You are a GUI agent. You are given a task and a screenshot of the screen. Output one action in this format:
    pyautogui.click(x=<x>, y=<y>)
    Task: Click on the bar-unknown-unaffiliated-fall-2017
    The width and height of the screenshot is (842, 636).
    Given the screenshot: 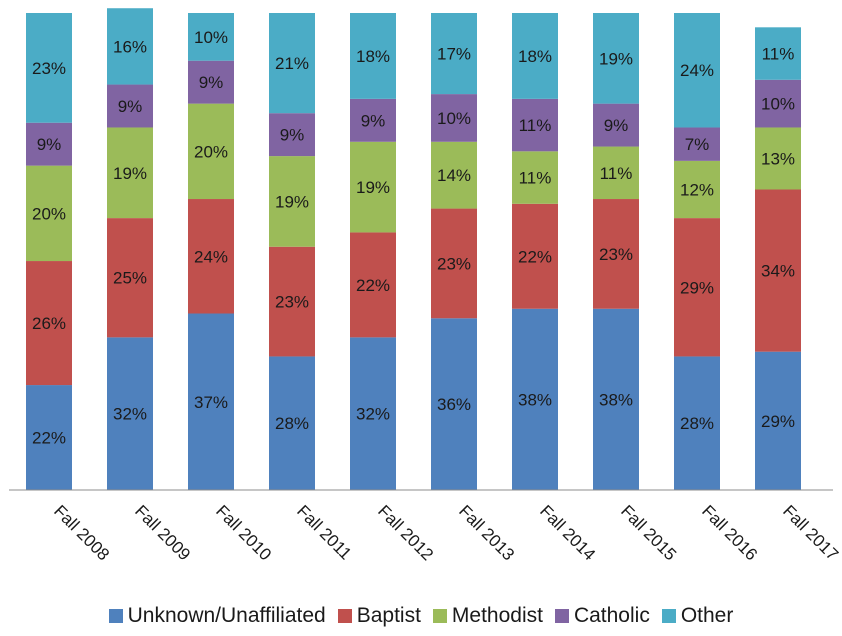 What is the action you would take?
    pyautogui.click(x=778, y=420)
    